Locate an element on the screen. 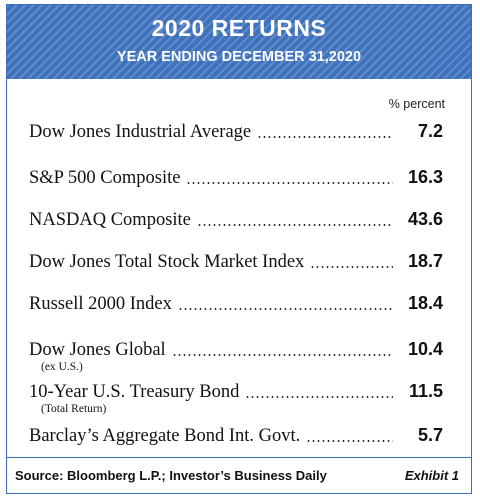 This screenshot has width=480, height=500. row-value: 43.6 is located at coordinates (425, 219).